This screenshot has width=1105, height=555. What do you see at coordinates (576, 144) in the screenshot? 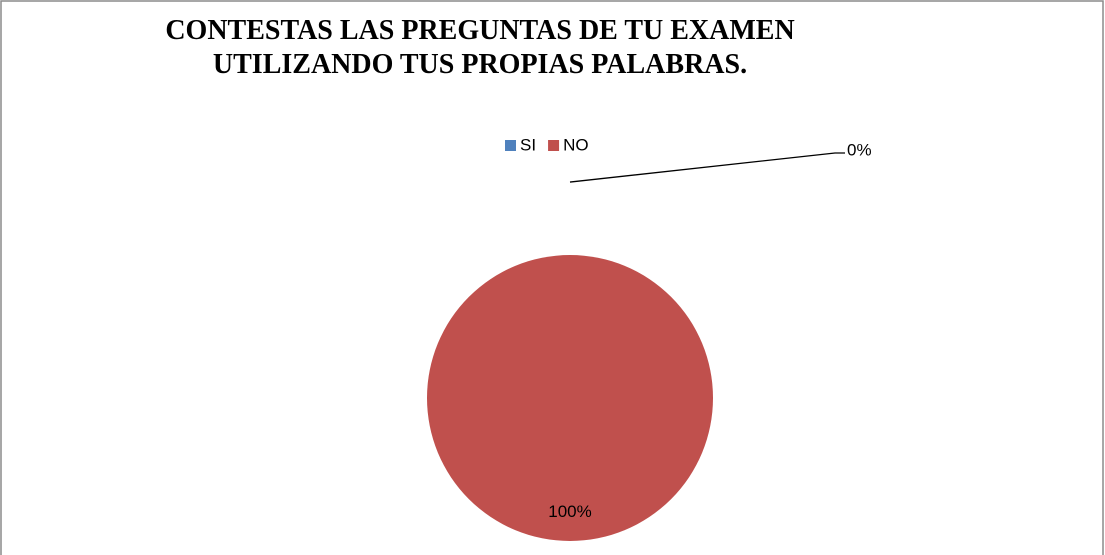
I see `legend-label: NO` at bounding box center [576, 144].